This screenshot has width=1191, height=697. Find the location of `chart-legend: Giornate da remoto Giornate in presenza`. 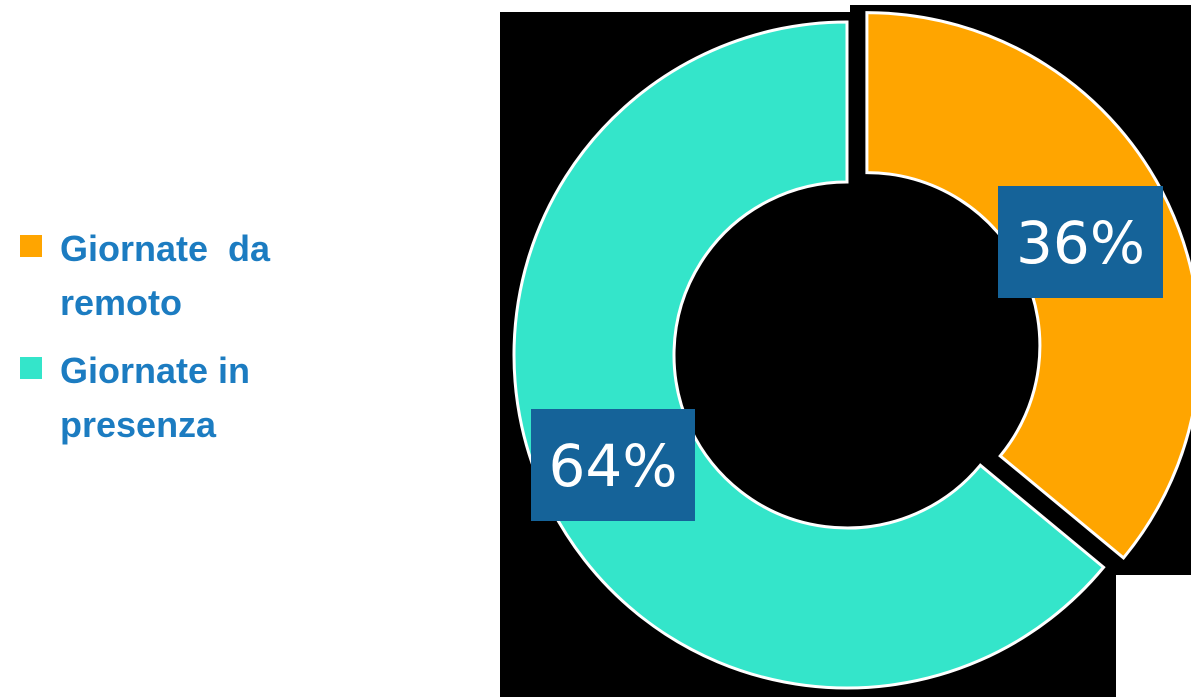

chart-legend: Giornate da remoto Giornate in presenza is located at coordinates (200, 344).